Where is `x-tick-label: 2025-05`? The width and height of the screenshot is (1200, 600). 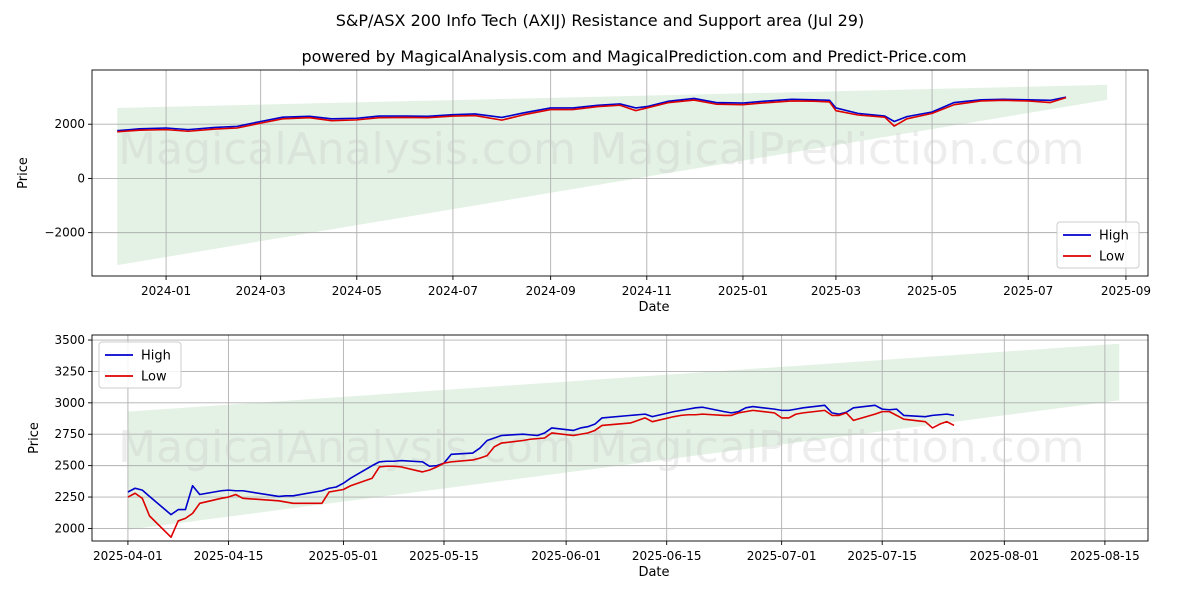 x-tick-label: 2025-05 is located at coordinates (932, 291).